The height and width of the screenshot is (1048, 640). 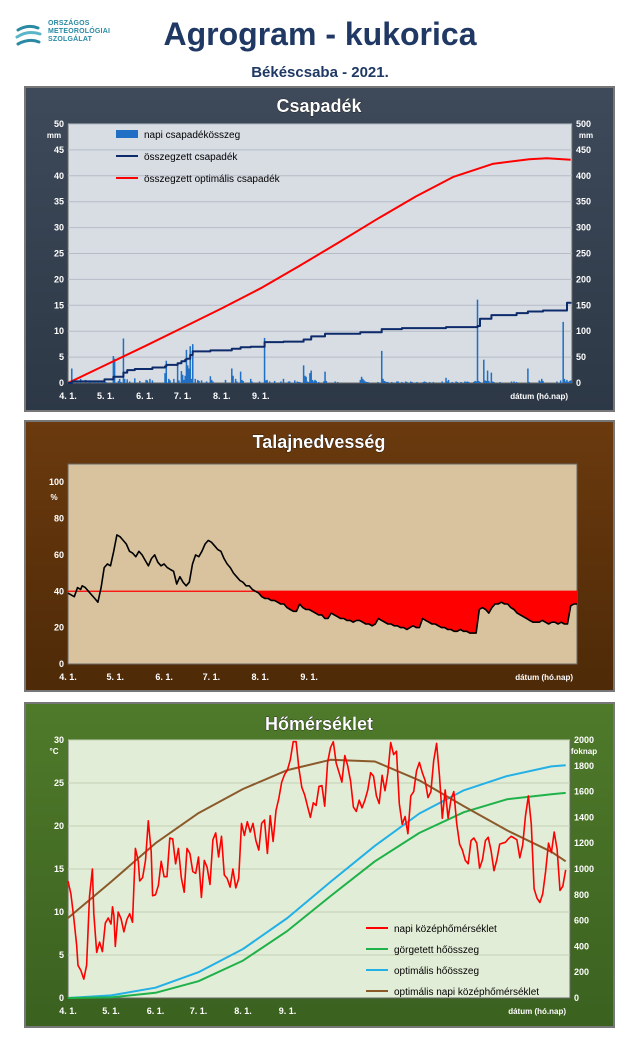 I want to click on legend-label-cumulative: összegzett csapadék, so click(x=191, y=157).